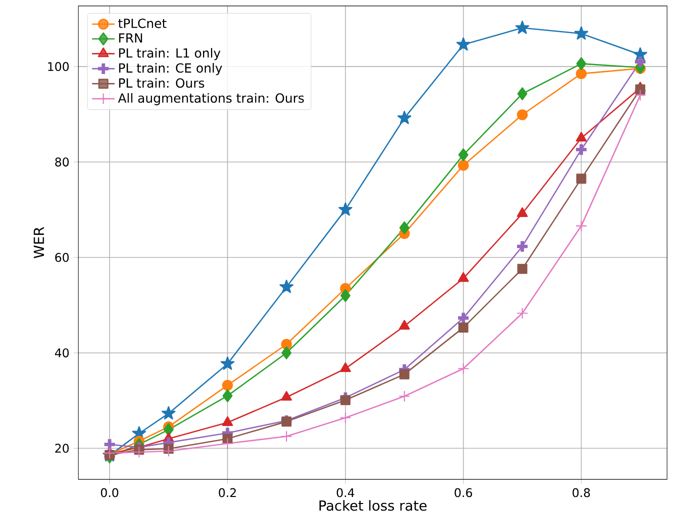 The image size is (676, 522). I want to click on legend-label: PL train: CE only, so click(170, 69).